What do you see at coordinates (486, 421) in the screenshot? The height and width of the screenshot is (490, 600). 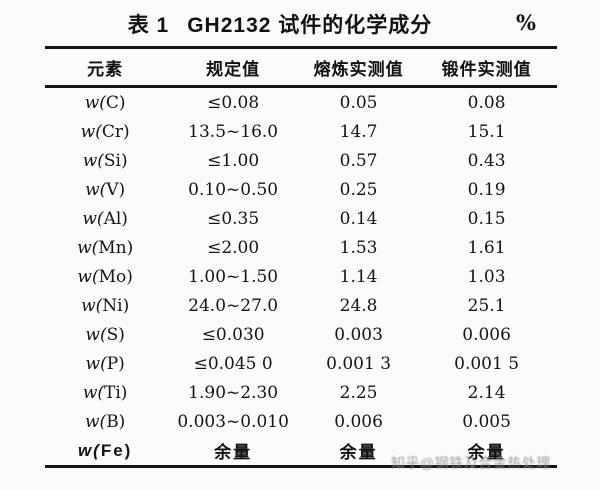 I see `forging-value-cell: 0.005` at bounding box center [486, 421].